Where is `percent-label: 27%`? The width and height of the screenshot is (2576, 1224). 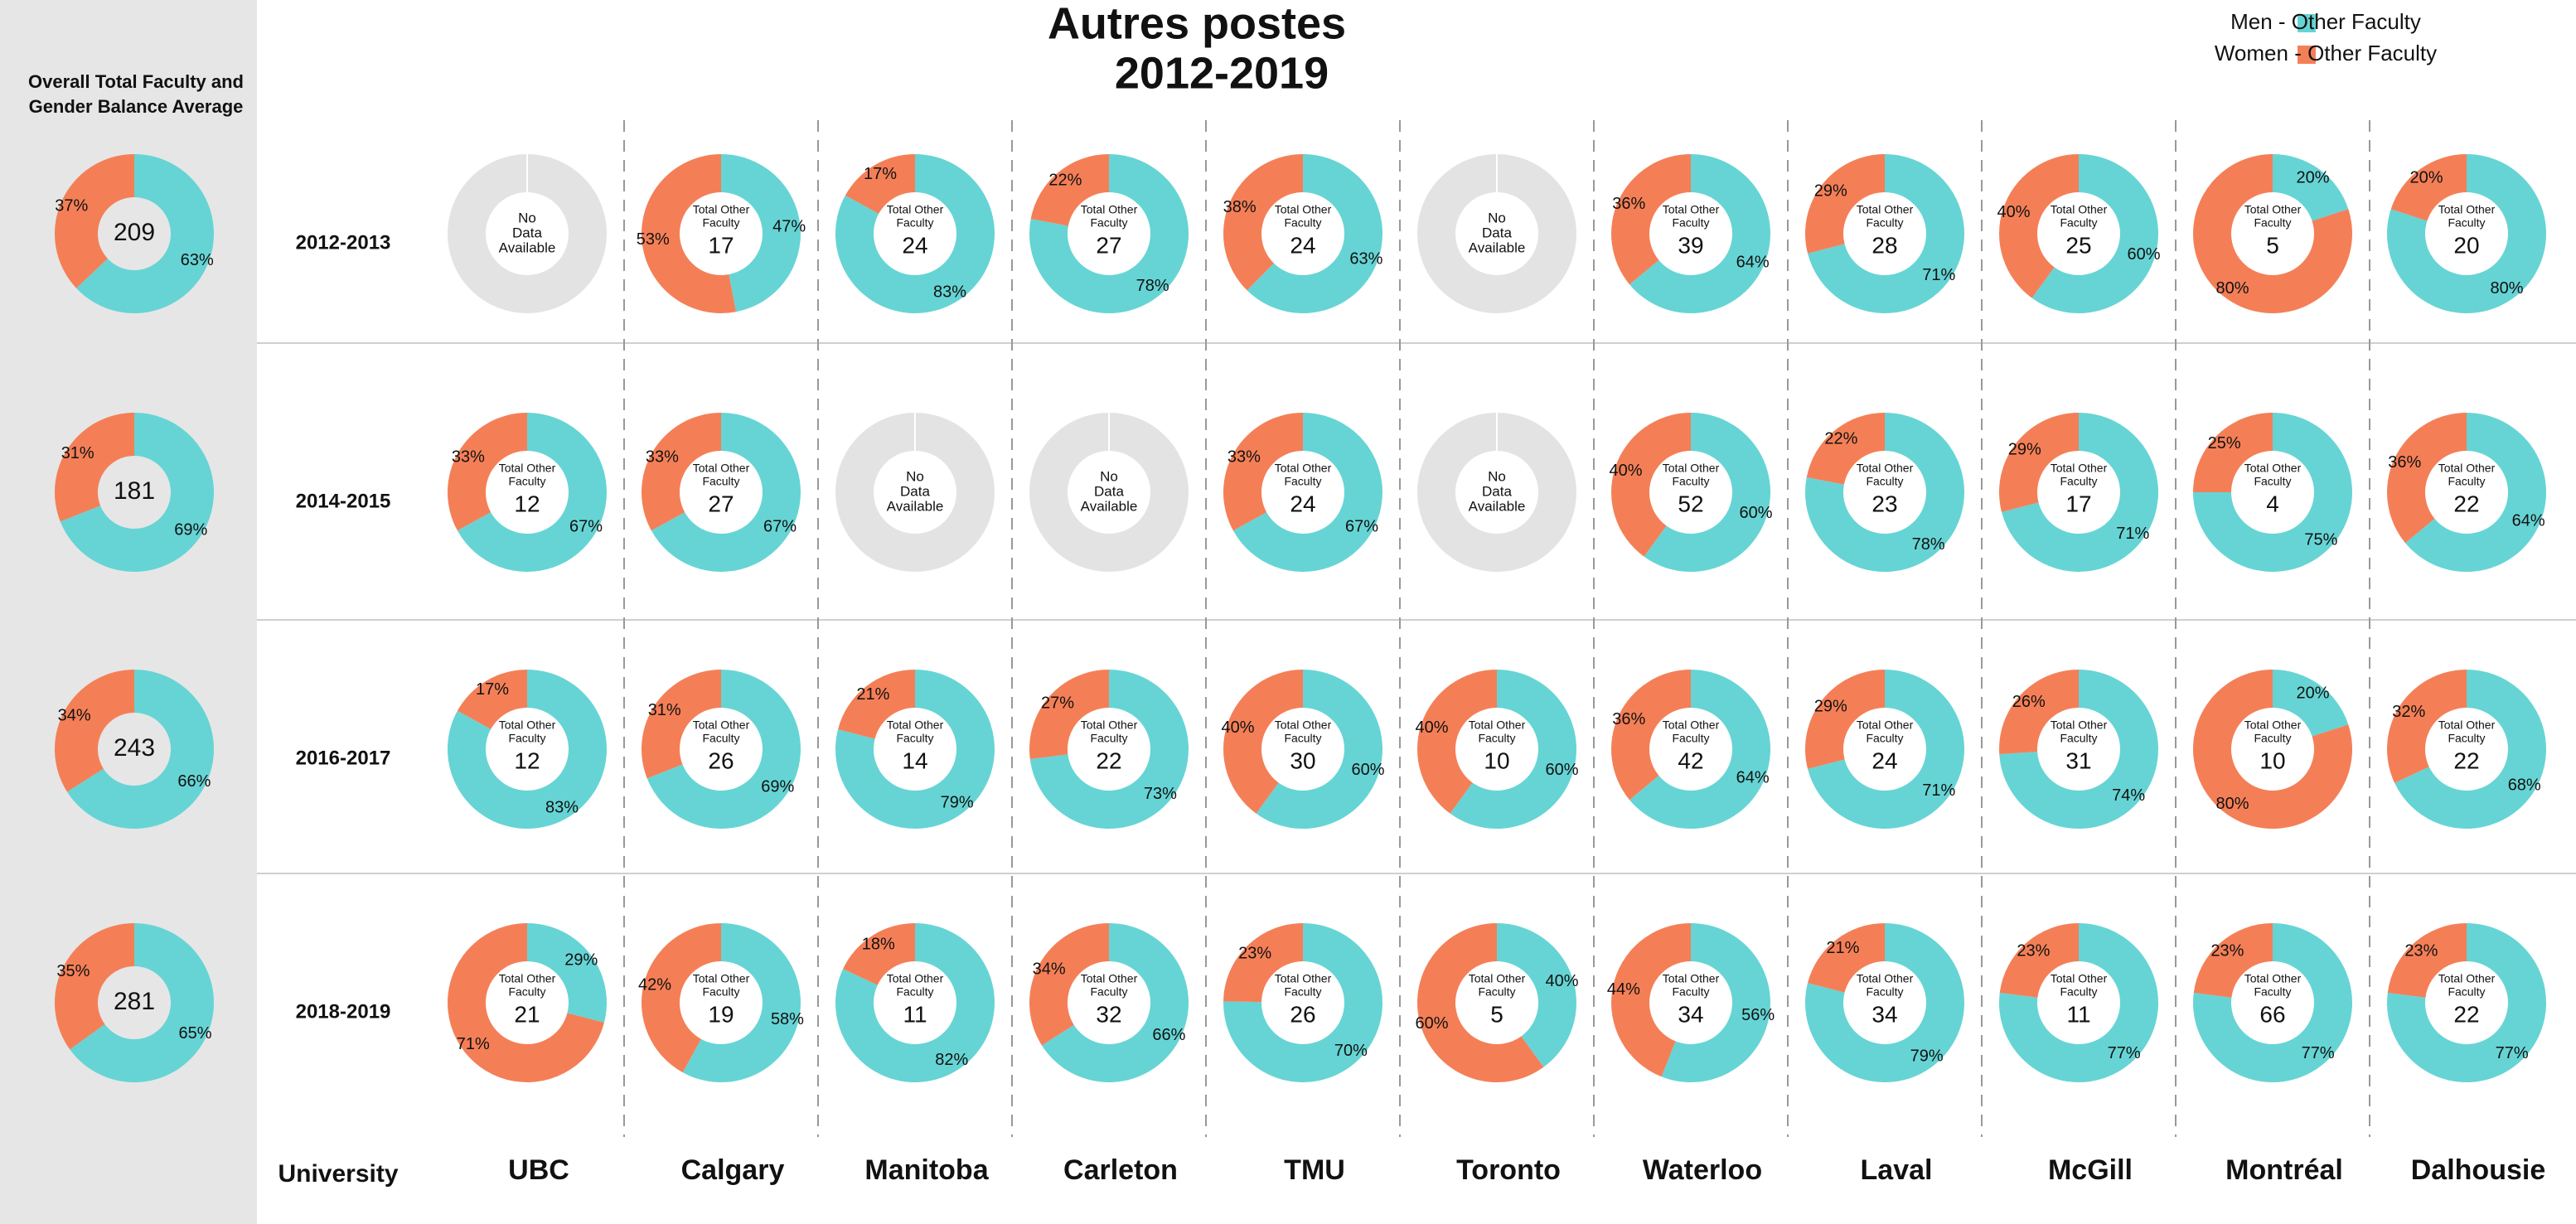 percent-label: 27% is located at coordinates (1057, 703).